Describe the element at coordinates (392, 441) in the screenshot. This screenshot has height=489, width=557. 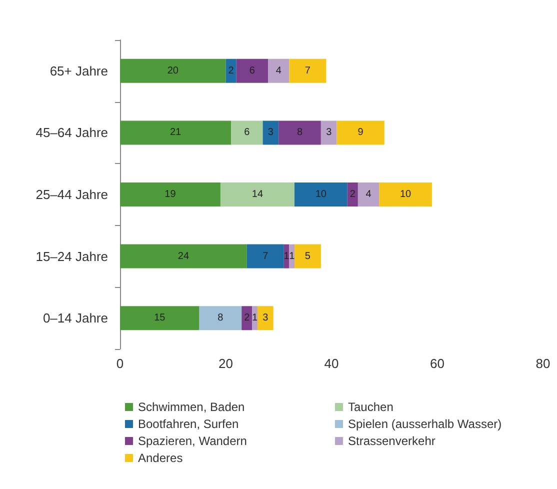
I see `legend-label: Strassenverkehr` at that location.